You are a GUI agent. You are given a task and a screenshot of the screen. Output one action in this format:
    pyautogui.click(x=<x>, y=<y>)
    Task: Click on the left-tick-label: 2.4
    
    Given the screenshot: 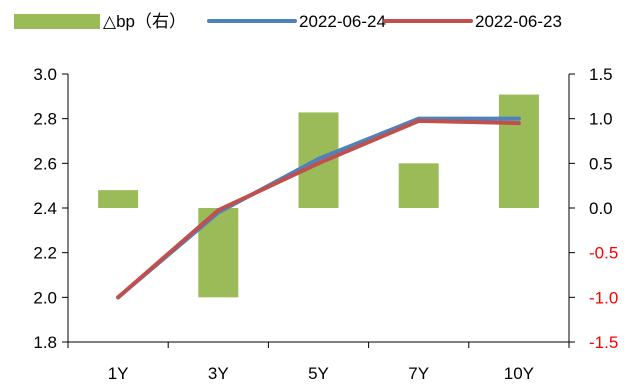 What is the action you would take?
    pyautogui.click(x=45, y=208)
    